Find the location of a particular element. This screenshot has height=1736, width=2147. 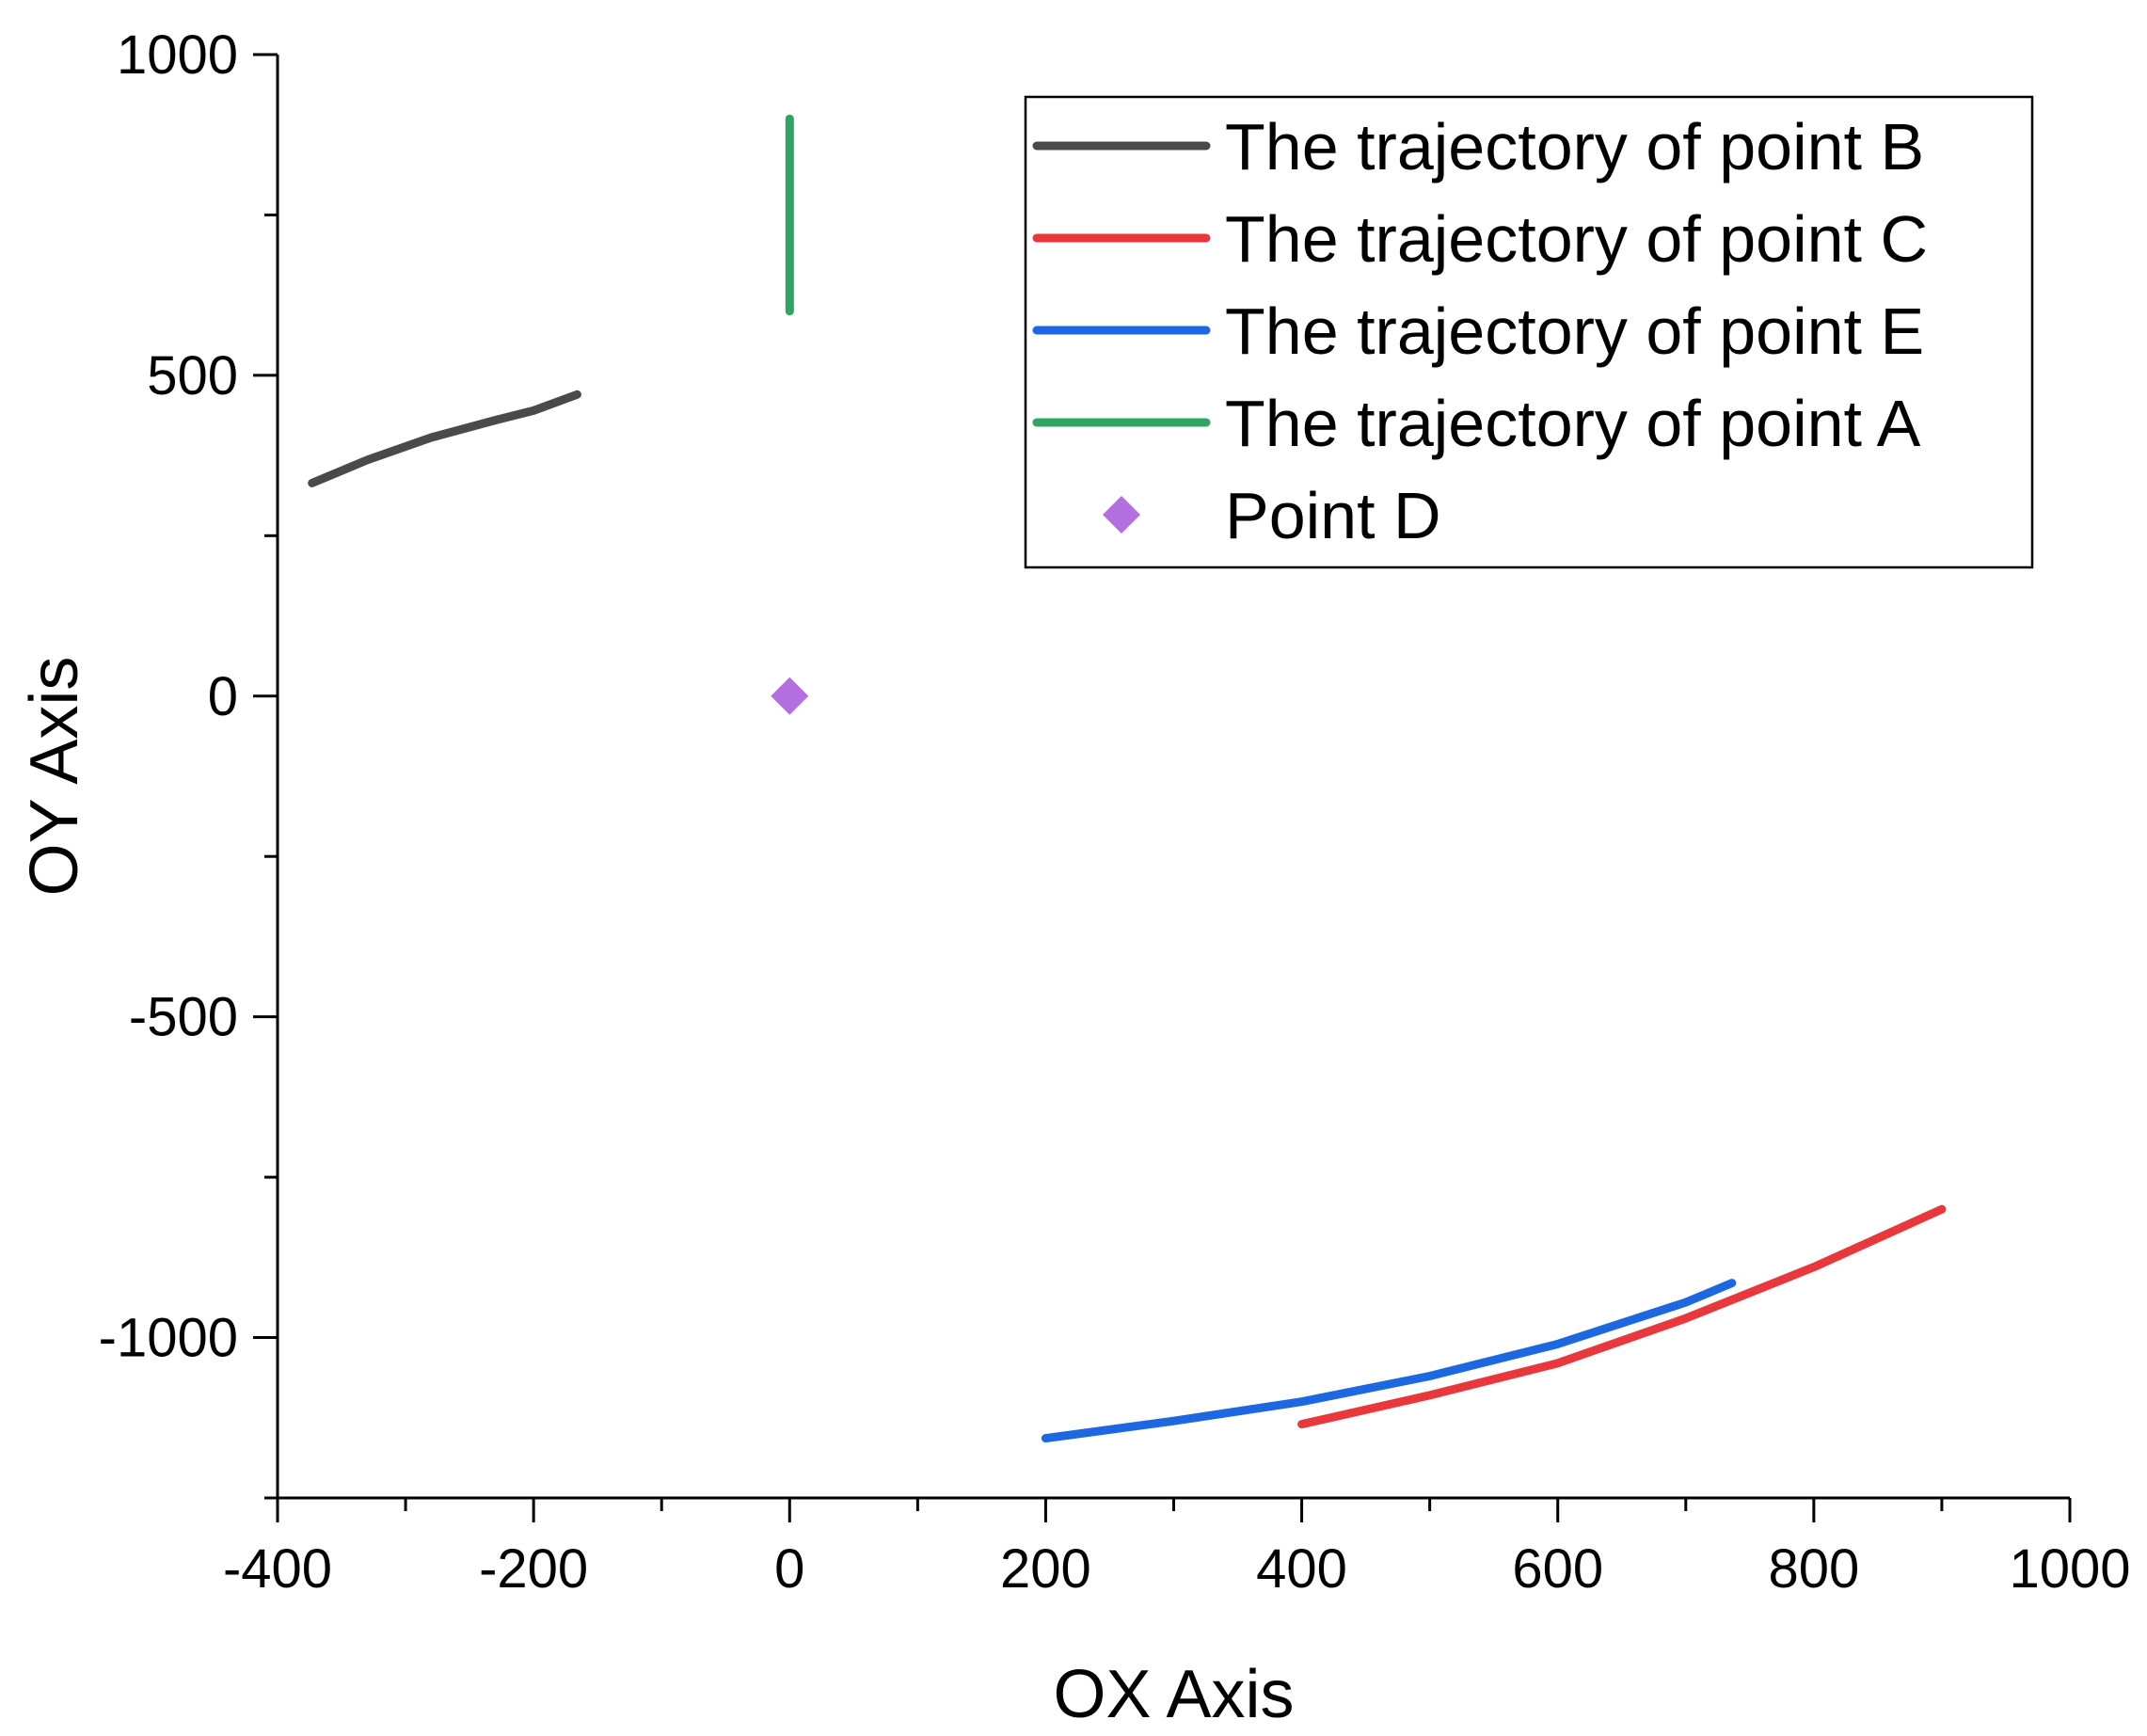

y-tick-label: 1000 is located at coordinates (177, 55).